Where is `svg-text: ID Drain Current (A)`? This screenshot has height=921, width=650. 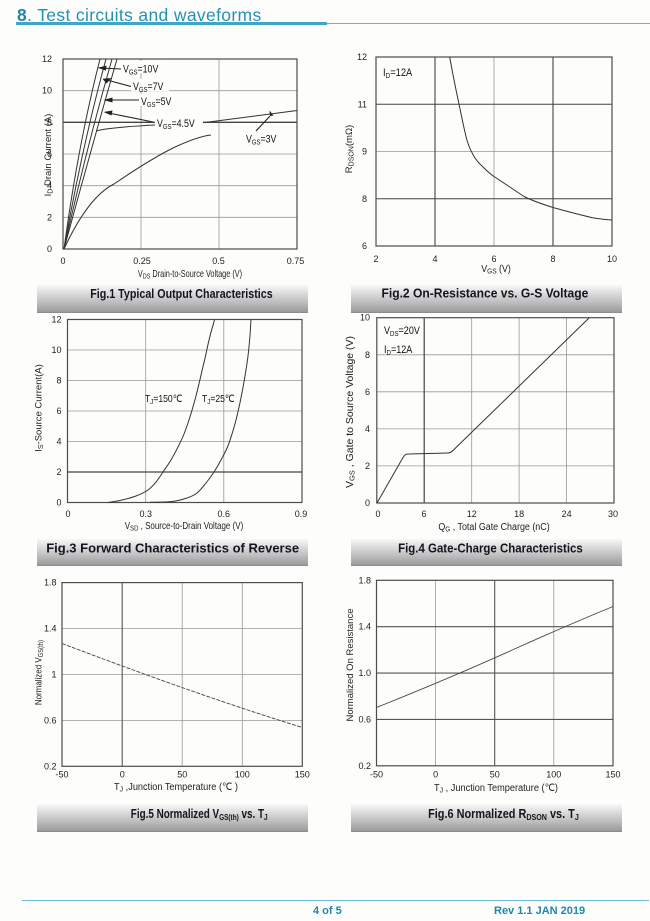 svg-text: ID Drain Current (A) is located at coordinates (49, 155).